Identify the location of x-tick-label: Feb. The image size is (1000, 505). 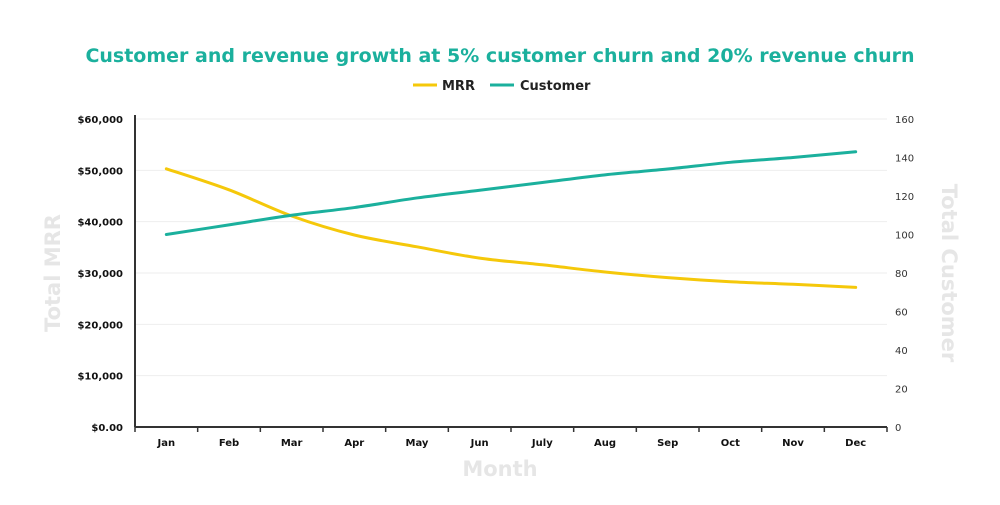
(229, 443).